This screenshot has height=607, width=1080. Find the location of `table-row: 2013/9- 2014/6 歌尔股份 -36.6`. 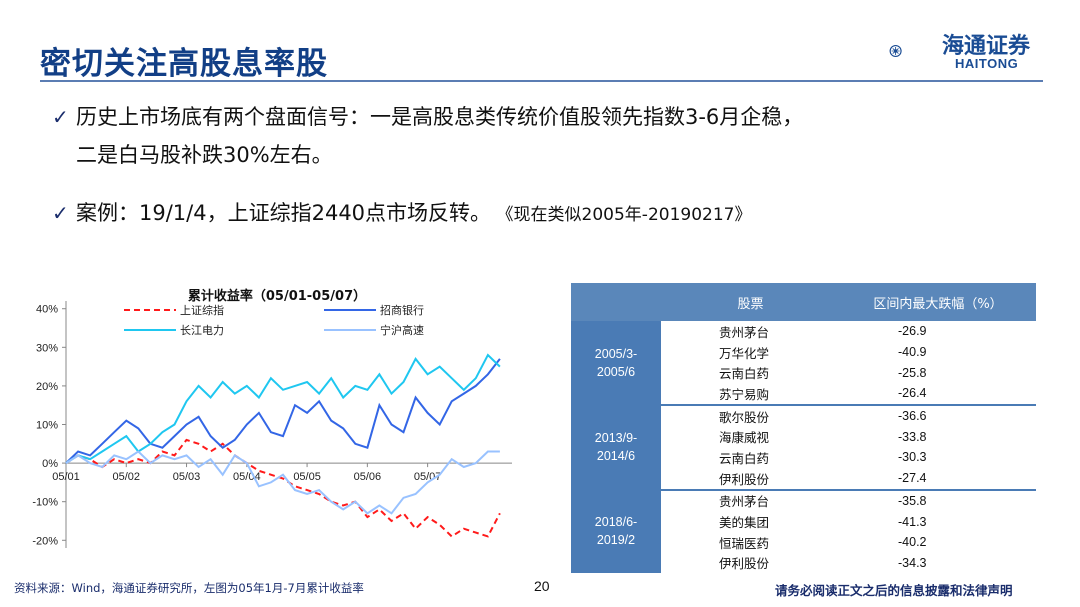

table-row: 2013/9- 2014/6 歌尔股份 -36.6 is located at coordinates (803, 447).